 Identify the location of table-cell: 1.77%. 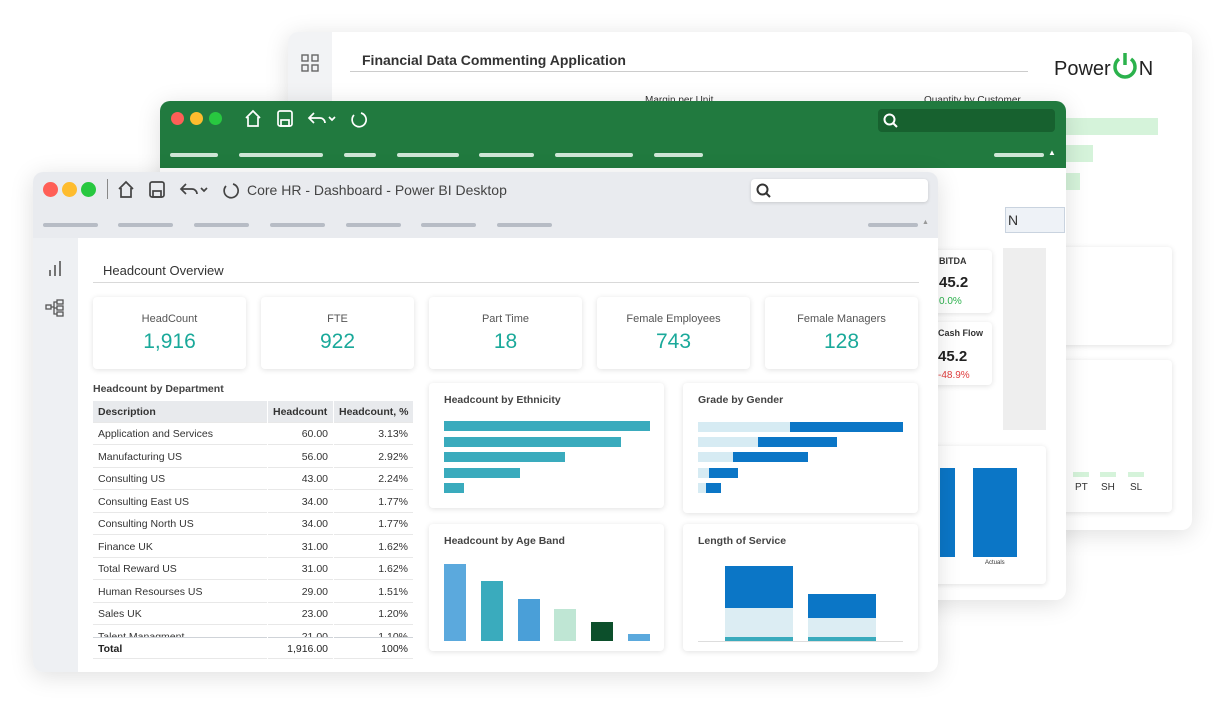
(373, 524).